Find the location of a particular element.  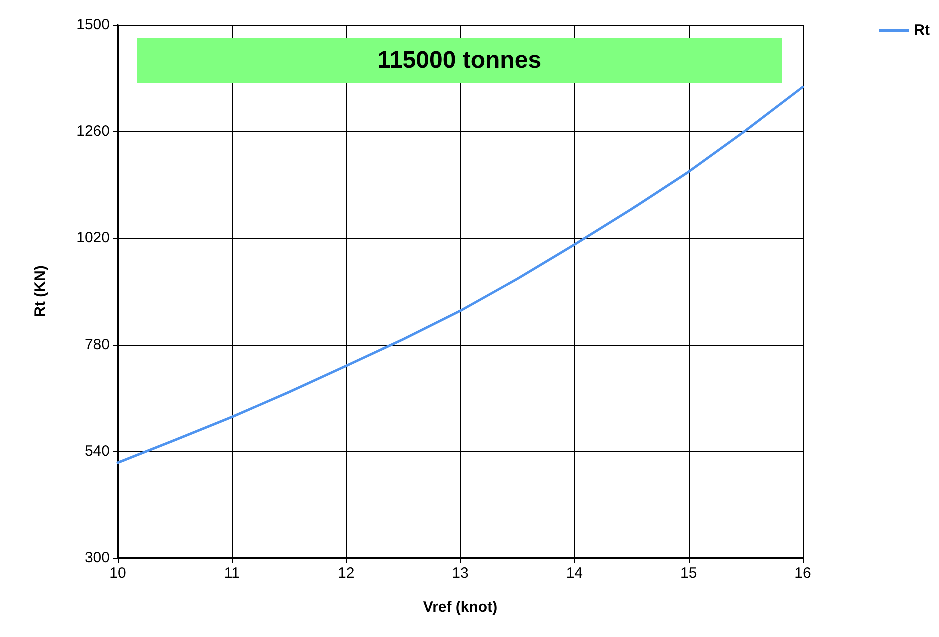

x-axis-title: Vref (knot) is located at coordinates (460, 607).